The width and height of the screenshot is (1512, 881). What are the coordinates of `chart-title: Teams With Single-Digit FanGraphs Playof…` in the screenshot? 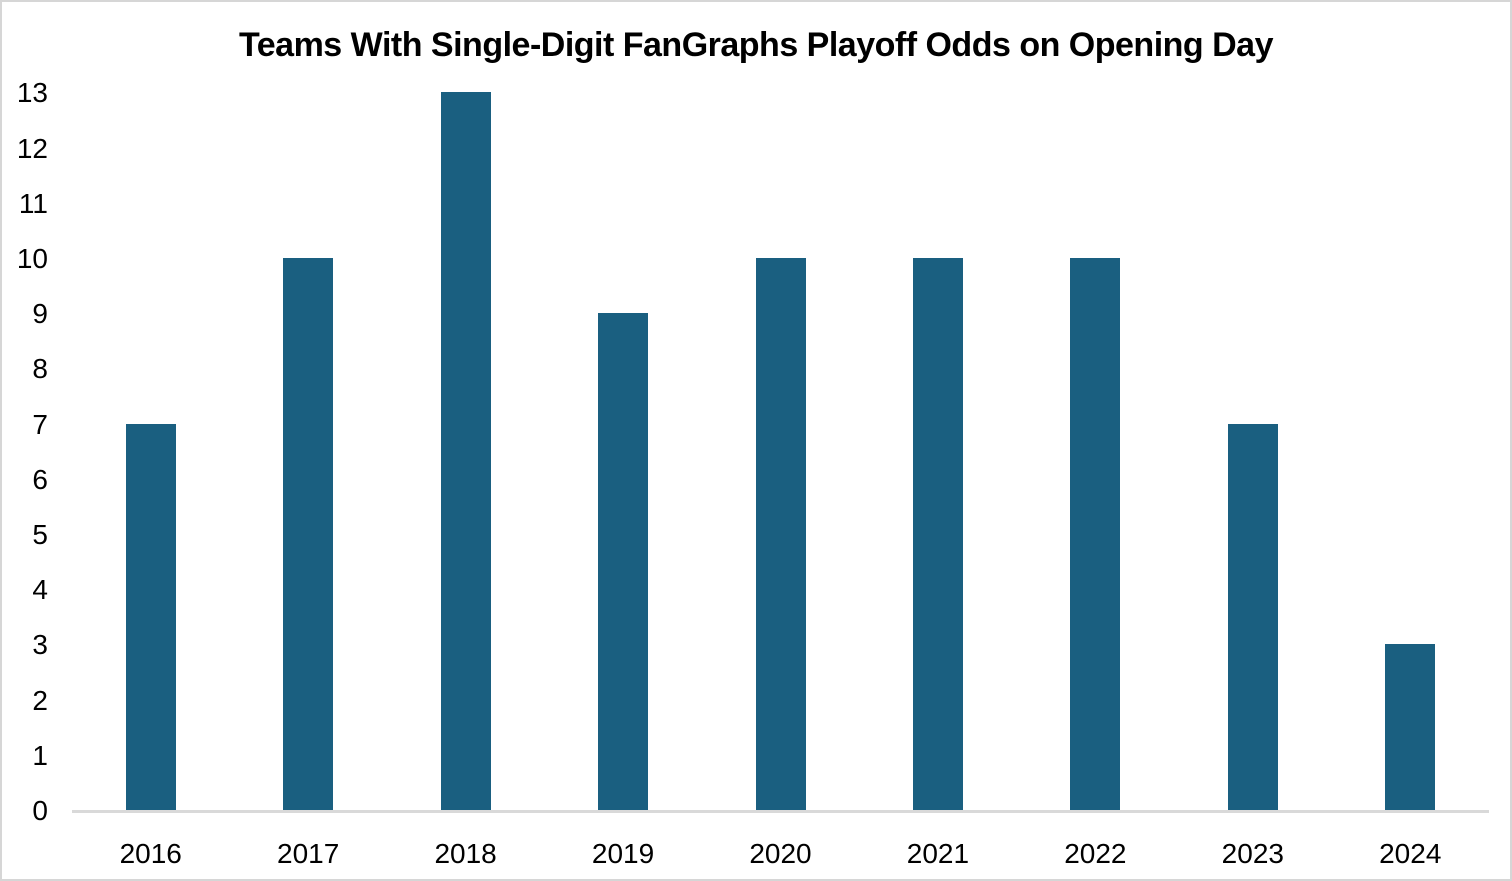 It's located at (756, 45).